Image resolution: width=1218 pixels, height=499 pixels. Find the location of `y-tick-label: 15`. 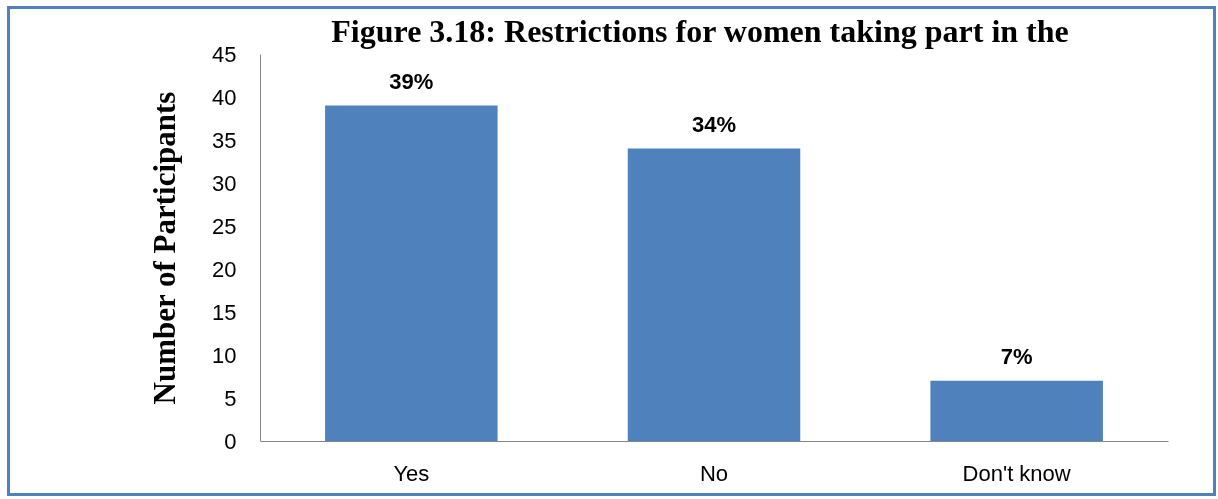

y-tick-label: 15 is located at coordinates (224, 312).